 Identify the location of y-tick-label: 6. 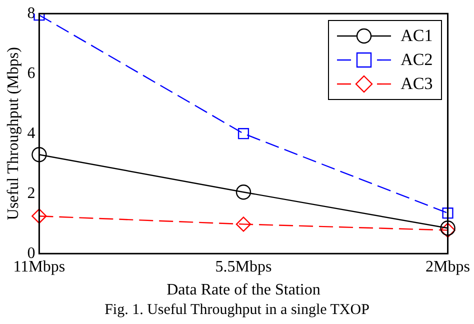
(31, 73).